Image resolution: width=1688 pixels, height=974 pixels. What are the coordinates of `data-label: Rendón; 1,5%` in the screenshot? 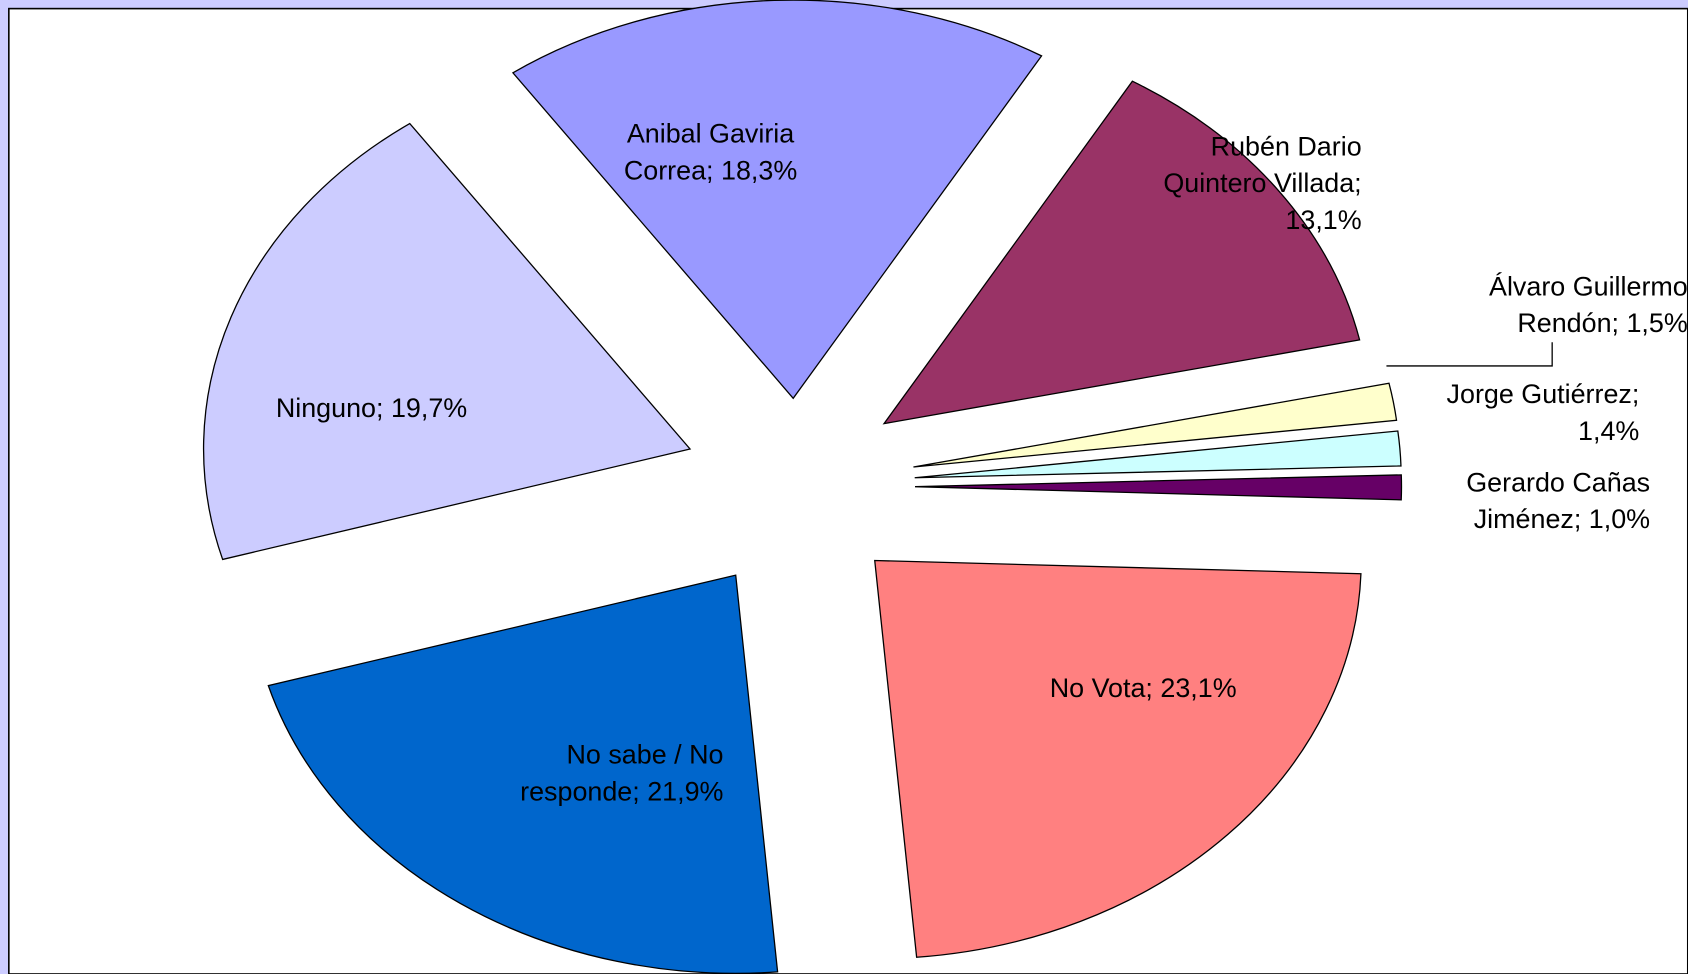 It's located at (1602, 323).